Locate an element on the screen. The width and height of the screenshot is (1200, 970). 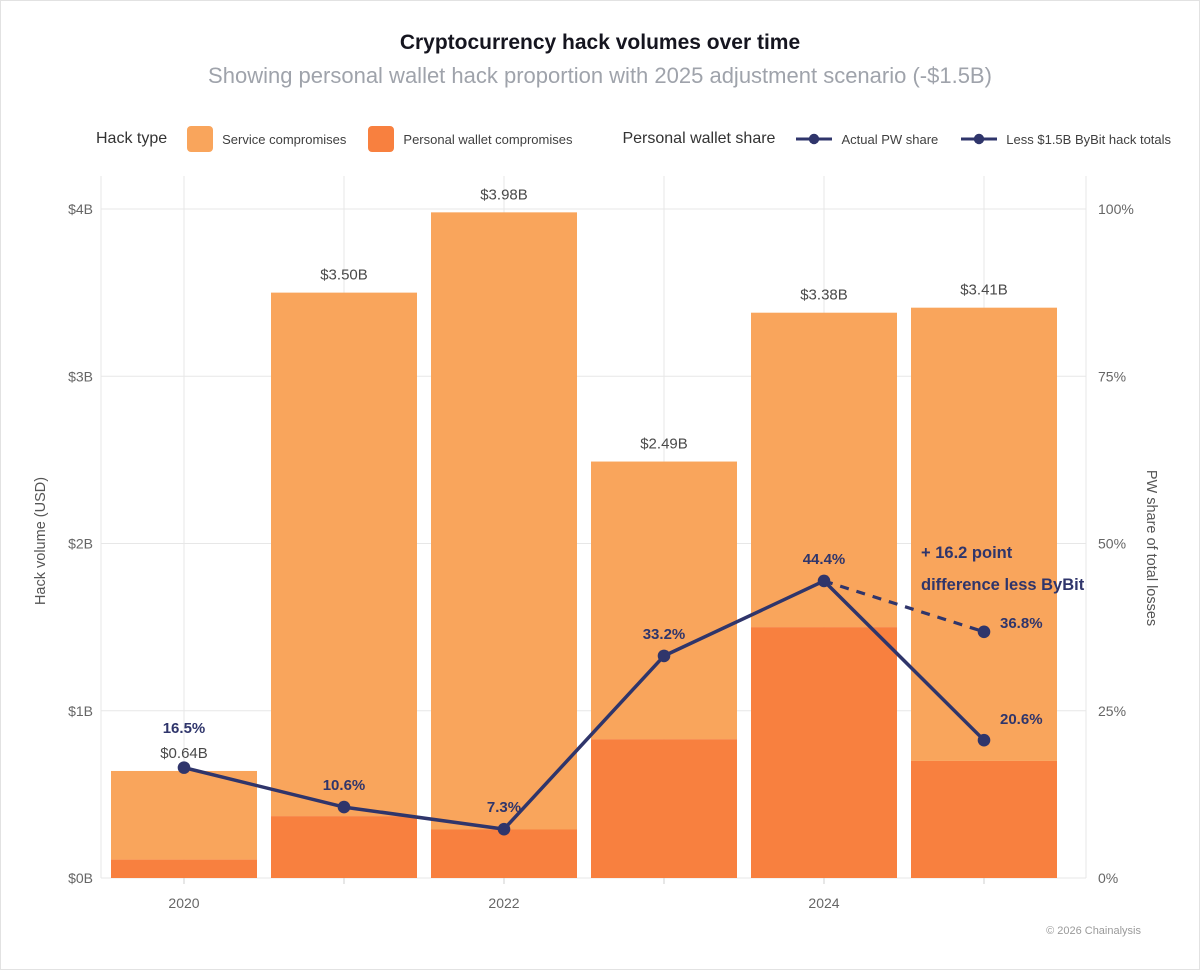
service-swatch-icon is located at coordinates (200, 139).